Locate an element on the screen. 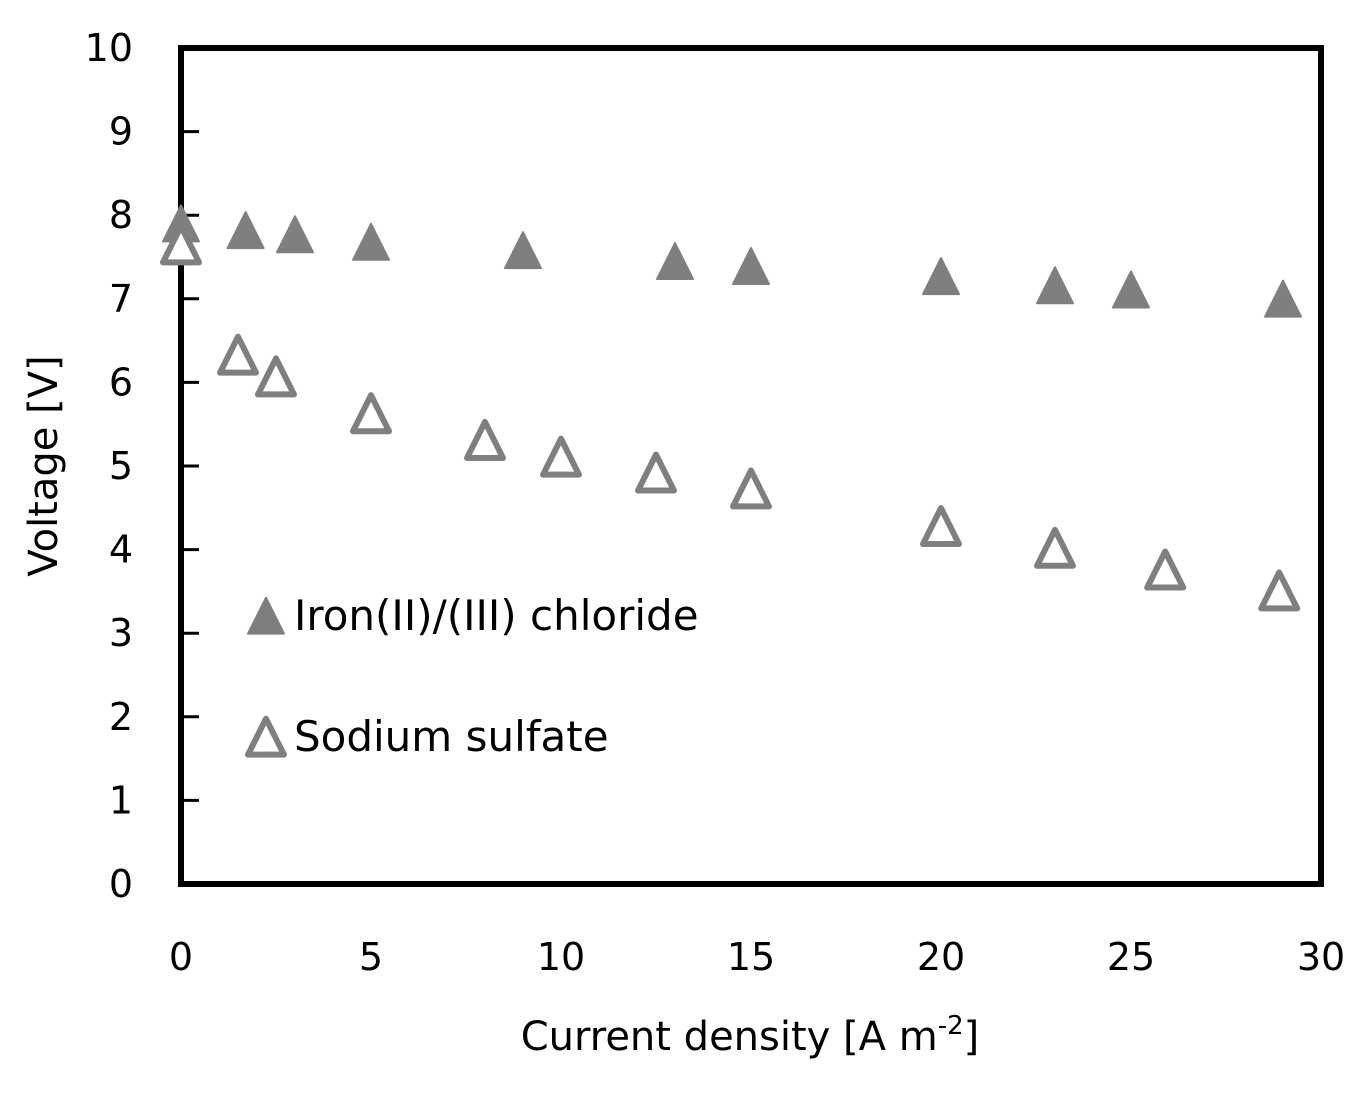 This screenshot has width=1368, height=1099. y-tick-label: 0 is located at coordinates (121, 884).